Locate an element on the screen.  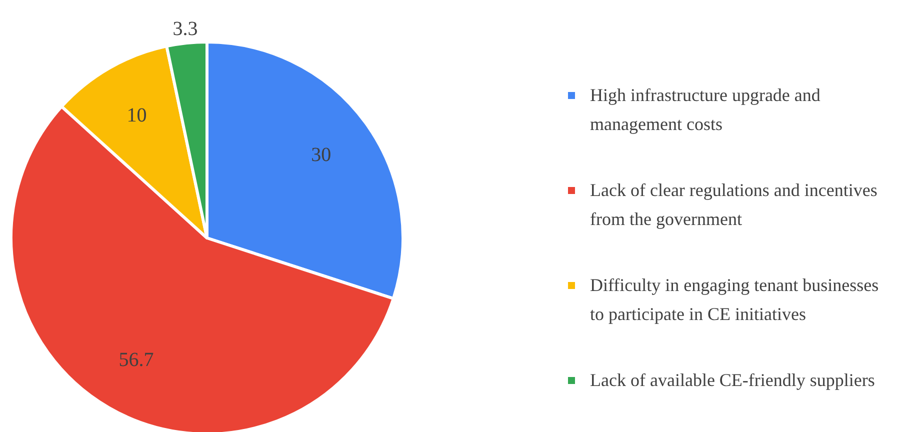
legend-label: Lack of clear regulations and incentives from the government is located at coordinates (734, 204).